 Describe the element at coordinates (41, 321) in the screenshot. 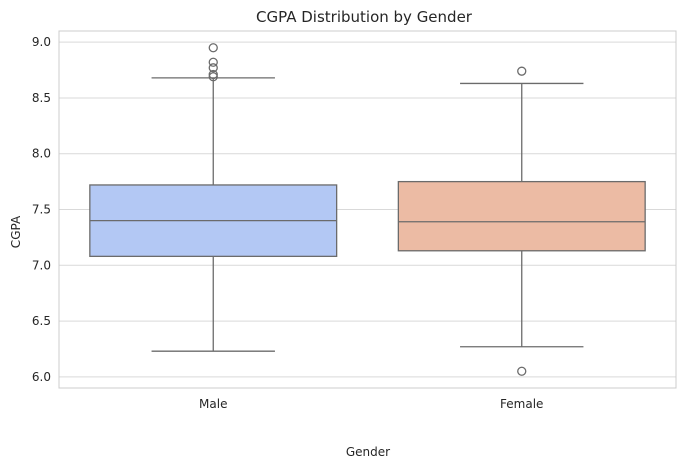

I see `y-tick-label: 6.5` at that location.